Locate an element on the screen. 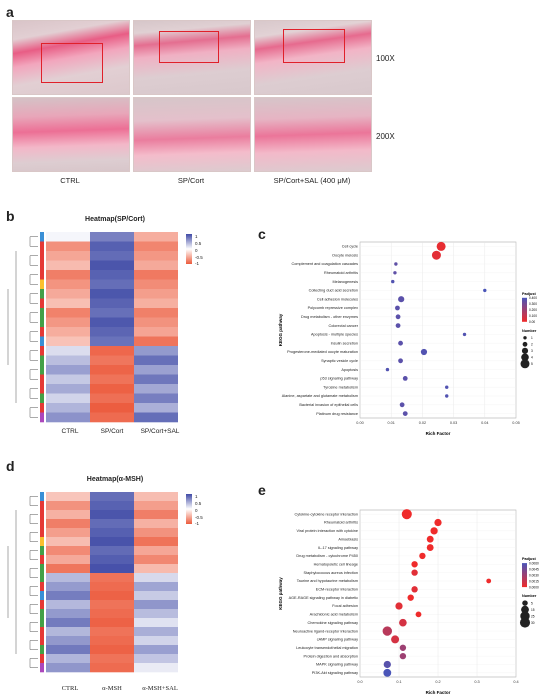  size-legend-label: 5 is located at coordinates (532, 364).